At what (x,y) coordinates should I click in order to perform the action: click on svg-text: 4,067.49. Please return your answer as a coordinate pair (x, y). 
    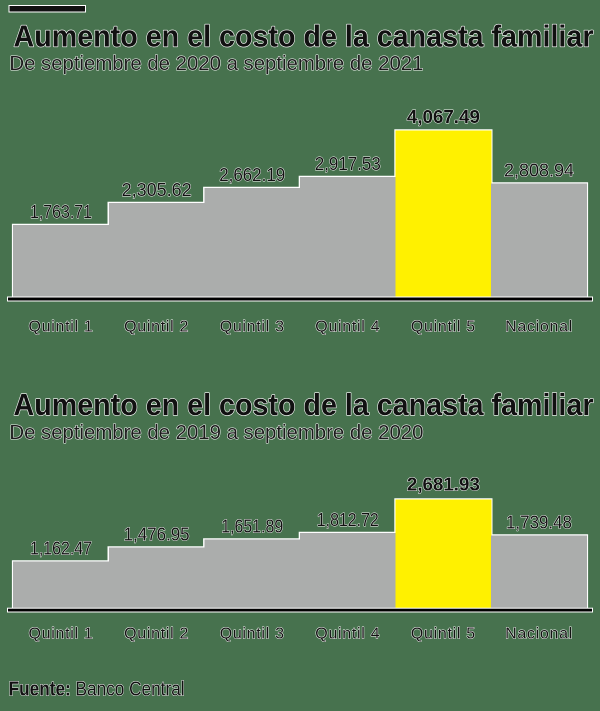
    Looking at the image, I should click on (443, 117).